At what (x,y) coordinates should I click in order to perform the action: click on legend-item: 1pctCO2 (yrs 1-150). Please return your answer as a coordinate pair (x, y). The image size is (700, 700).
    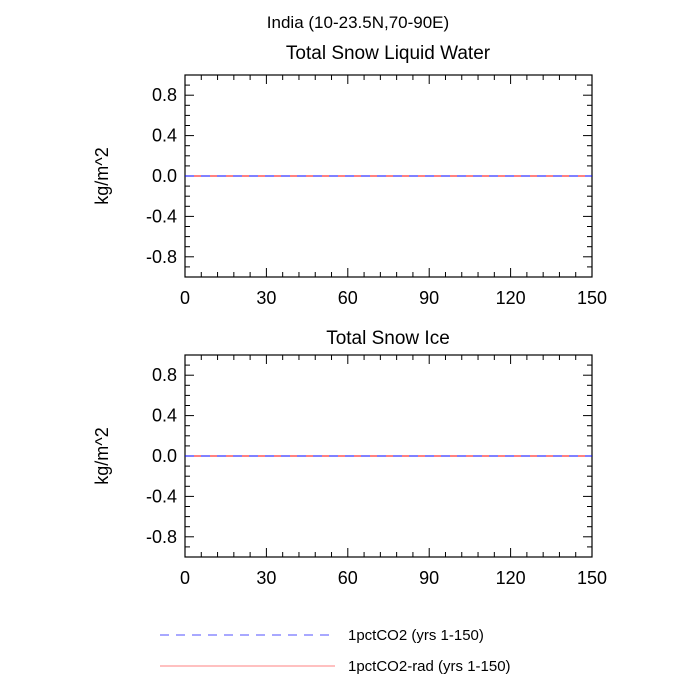
    Looking at the image, I should click on (322, 635).